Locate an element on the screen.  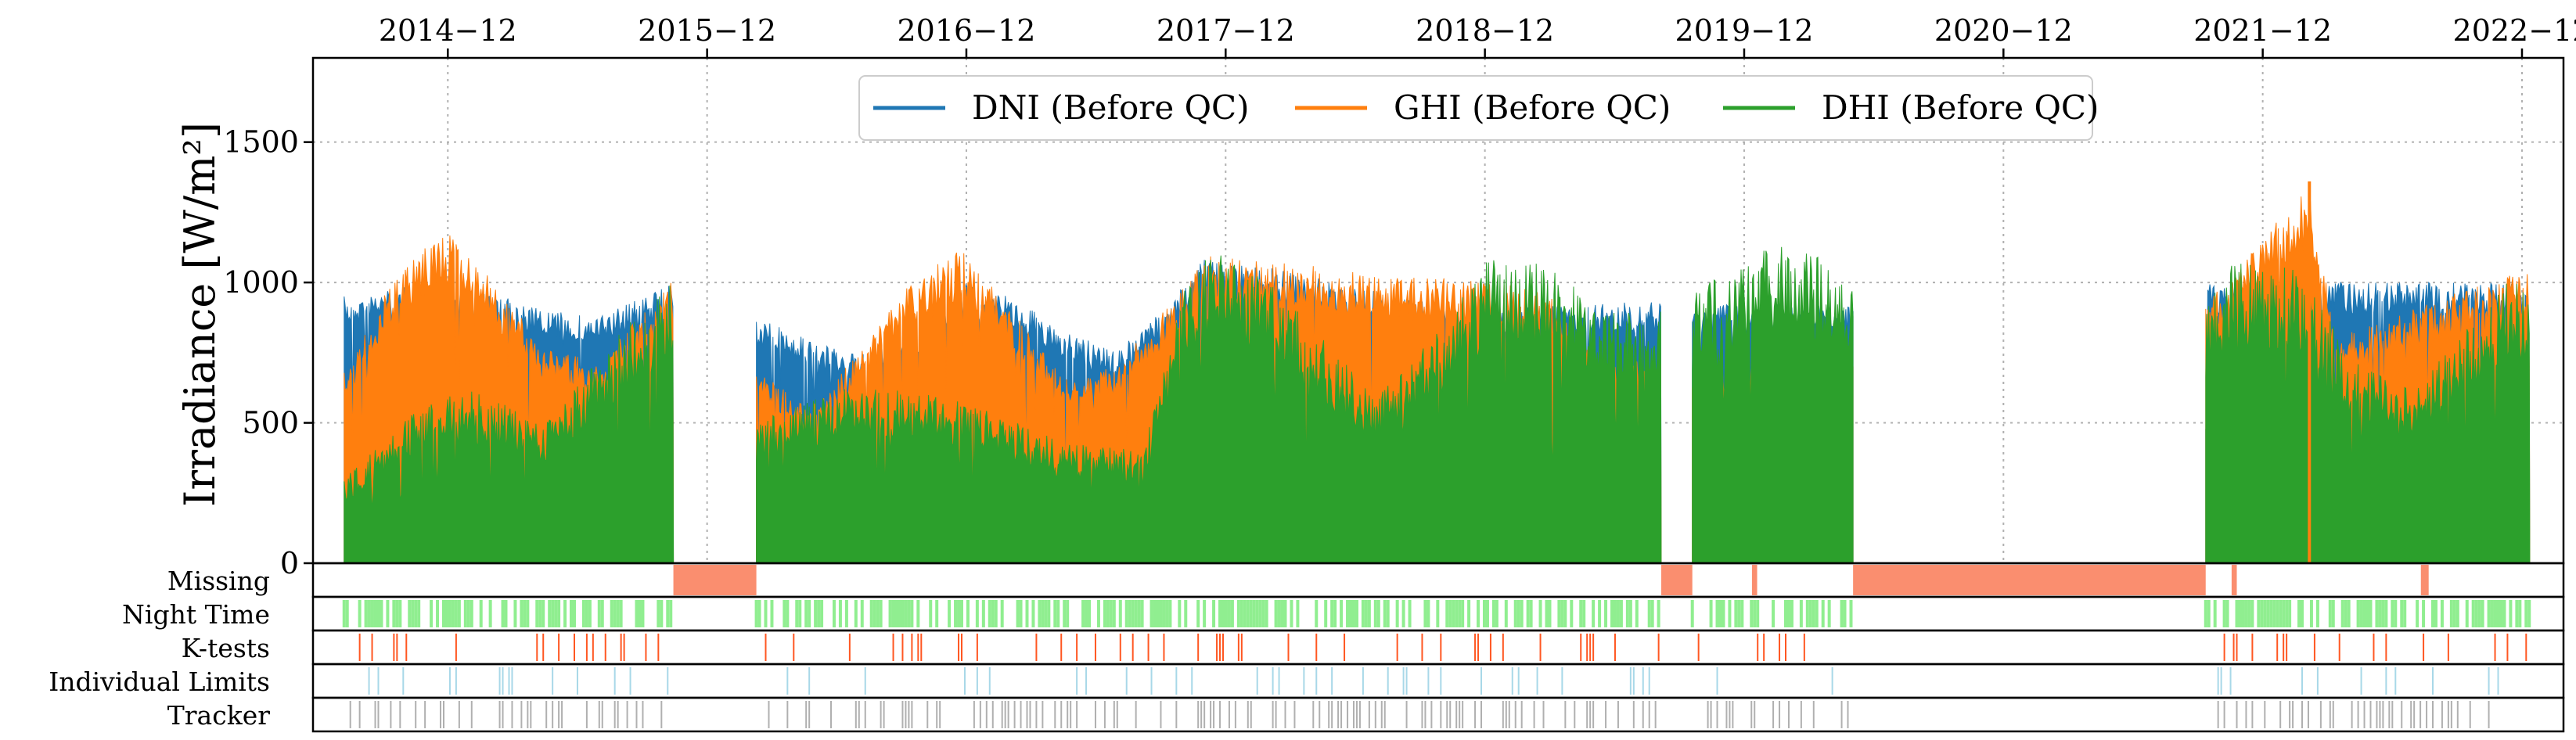
flag-strip-label: Tracker is located at coordinates (218, 715).